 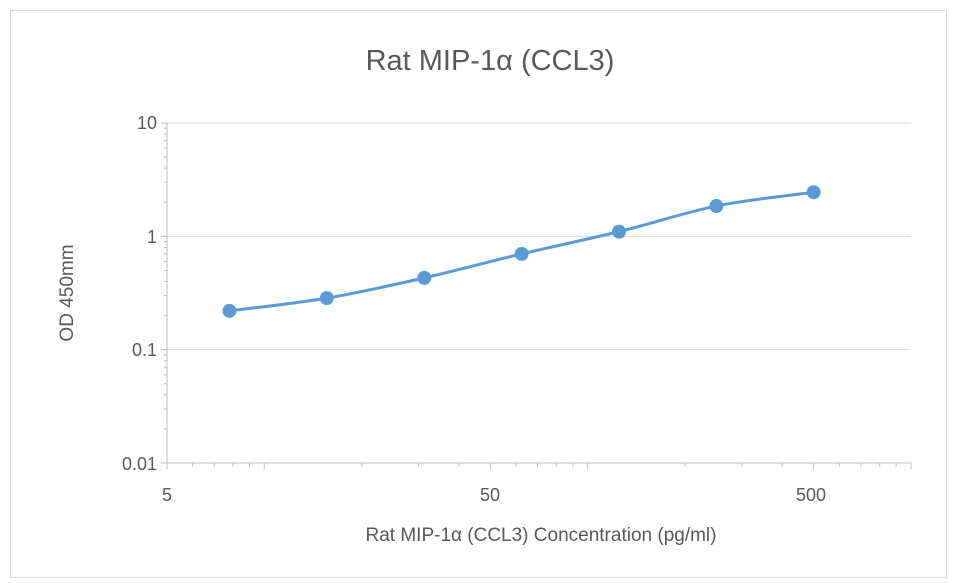 I want to click on x-tick-labels: 5 50 500, so click(x=494, y=495).